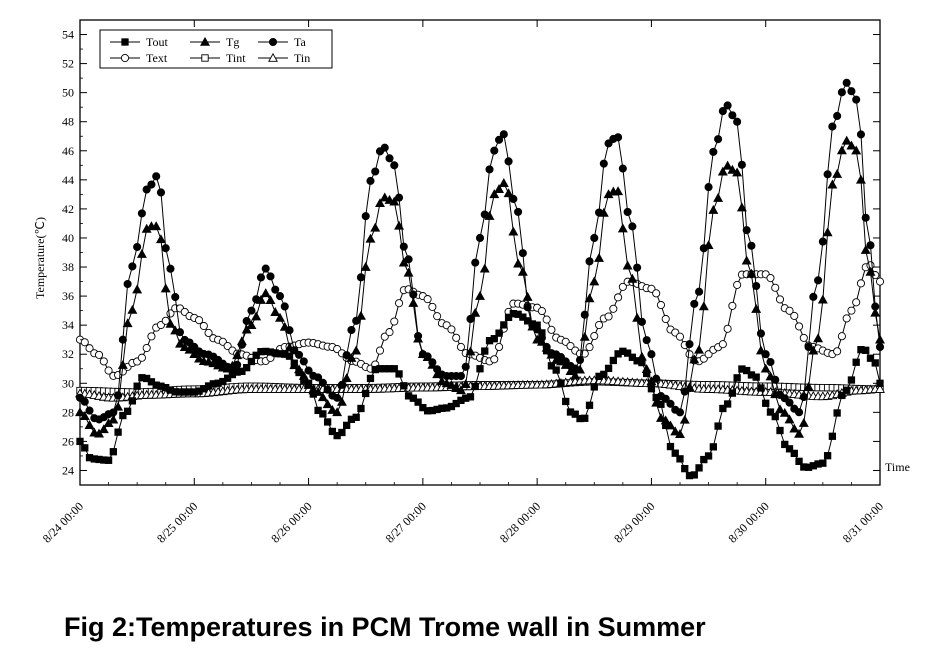 This screenshot has height=667, width=950. What do you see at coordinates (406, 522) in the screenshot?
I see `x-tick-label: 8/27 00:00` at bounding box center [406, 522].